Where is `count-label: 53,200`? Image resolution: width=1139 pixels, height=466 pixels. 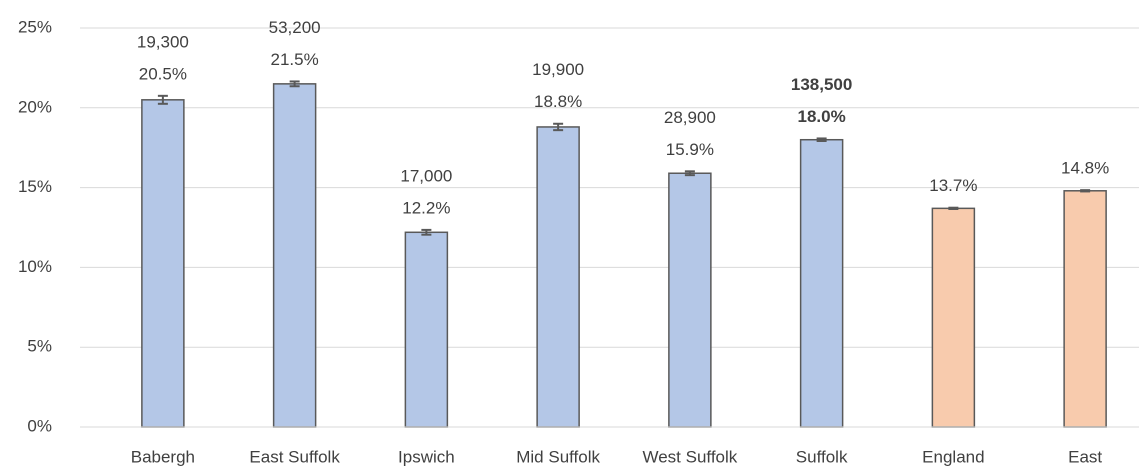
count-label: 53,200 is located at coordinates (295, 27).